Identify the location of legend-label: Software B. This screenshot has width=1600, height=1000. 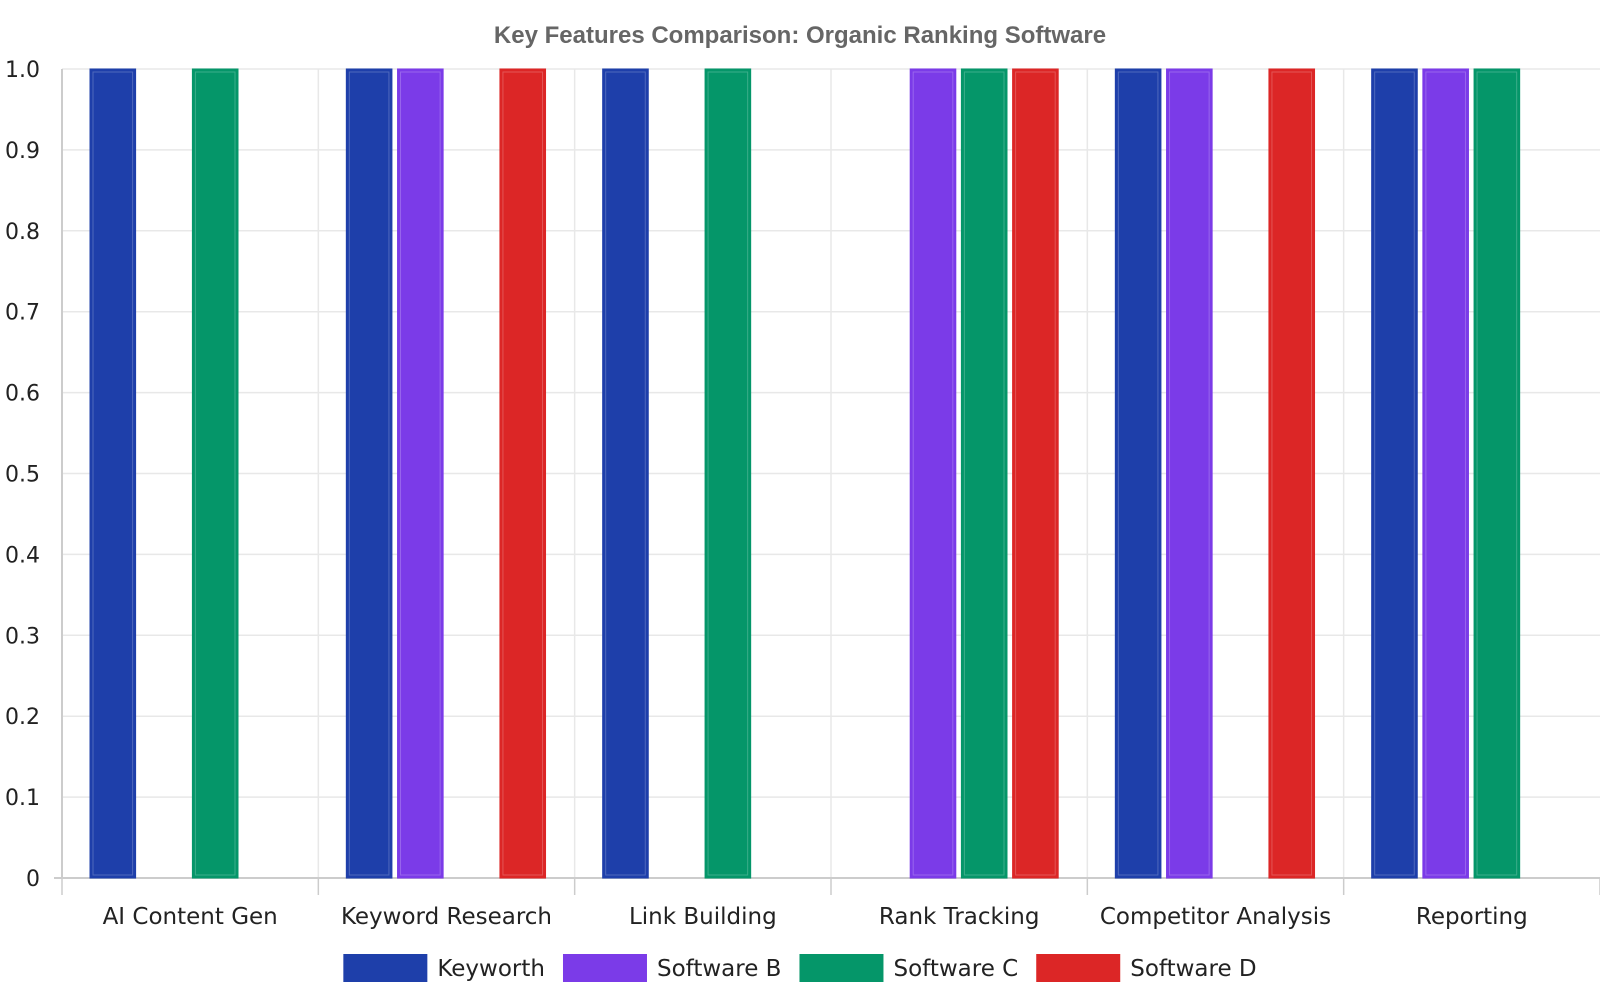
(719, 969).